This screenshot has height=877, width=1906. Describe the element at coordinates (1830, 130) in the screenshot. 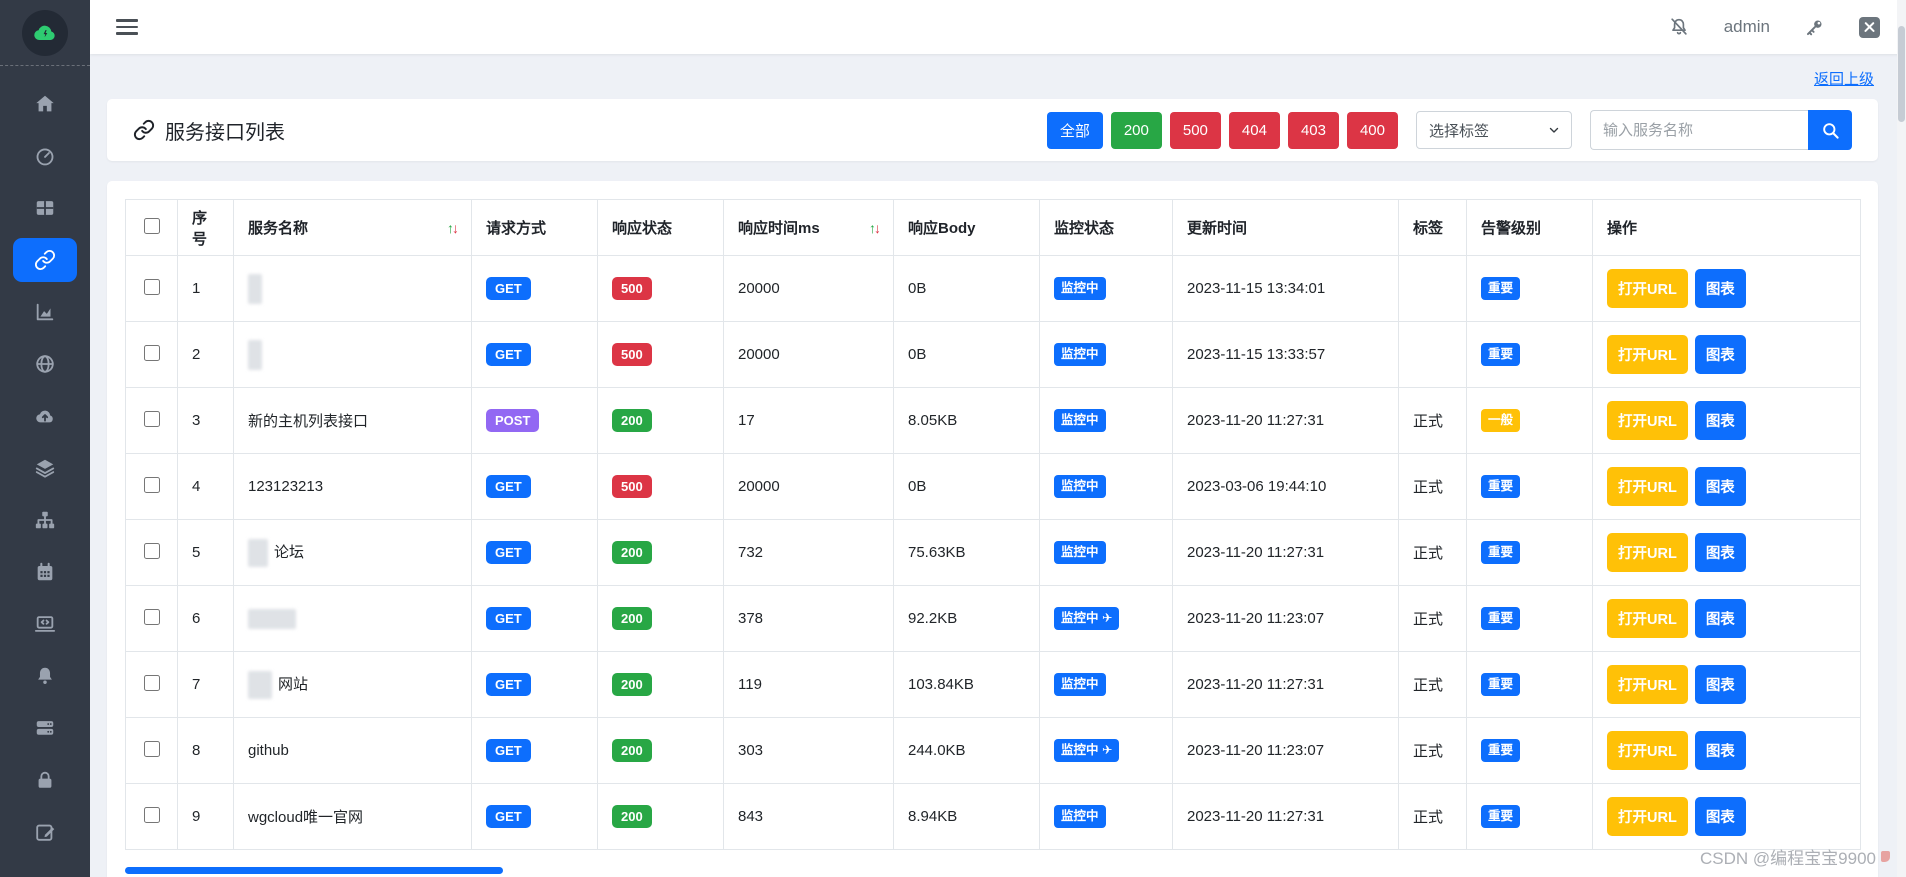

I see `search-button` at that location.